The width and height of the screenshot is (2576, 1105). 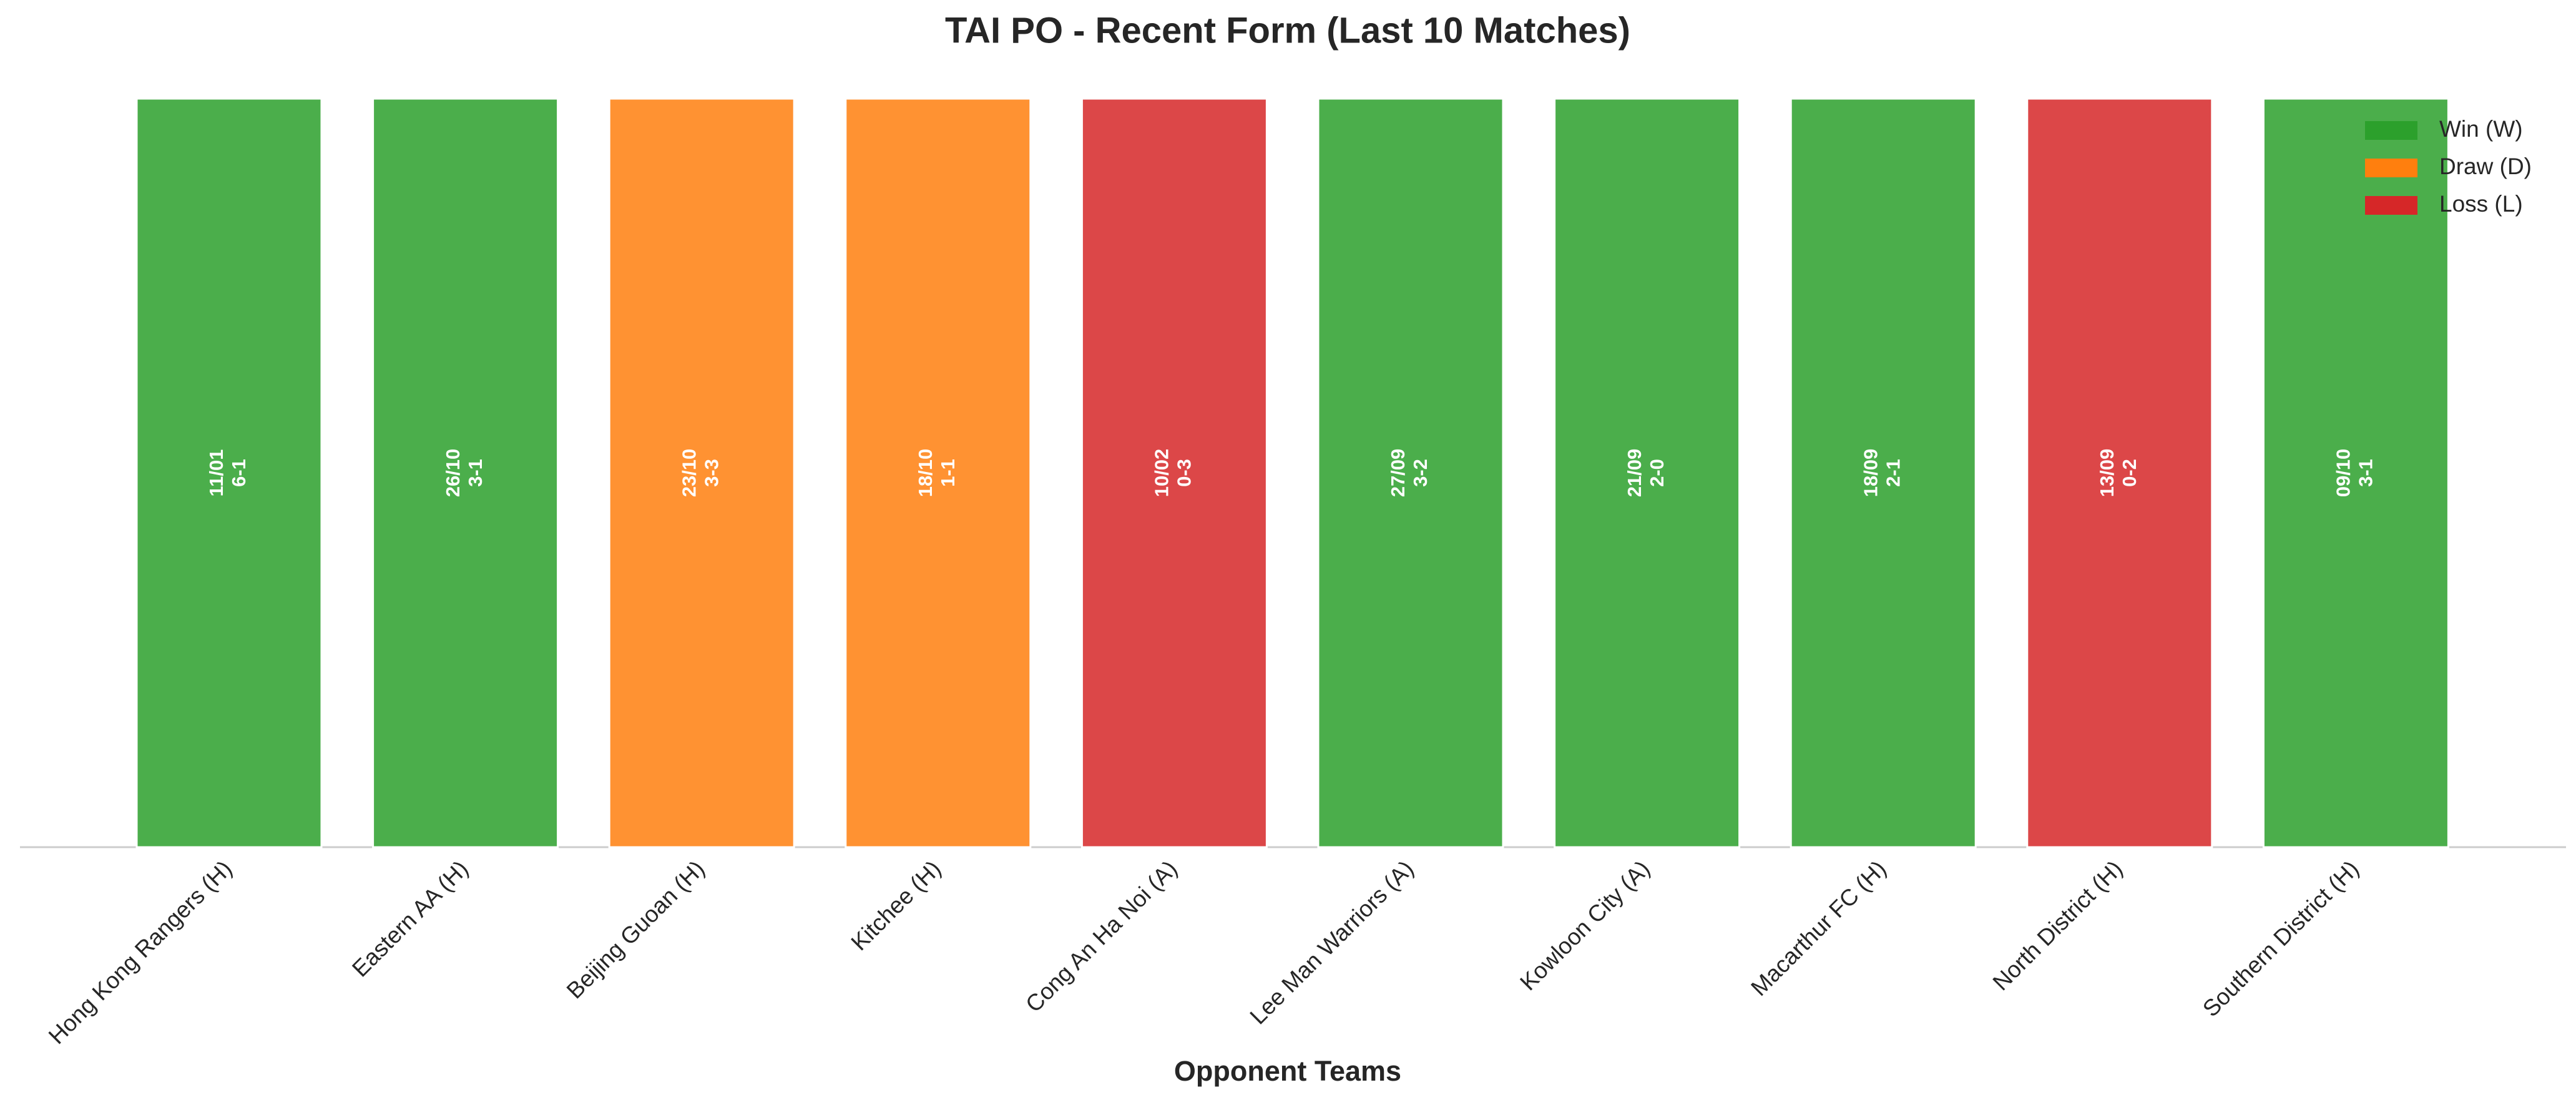 I want to click on x-tick-label: Southern District (H), so click(x=2281, y=939).